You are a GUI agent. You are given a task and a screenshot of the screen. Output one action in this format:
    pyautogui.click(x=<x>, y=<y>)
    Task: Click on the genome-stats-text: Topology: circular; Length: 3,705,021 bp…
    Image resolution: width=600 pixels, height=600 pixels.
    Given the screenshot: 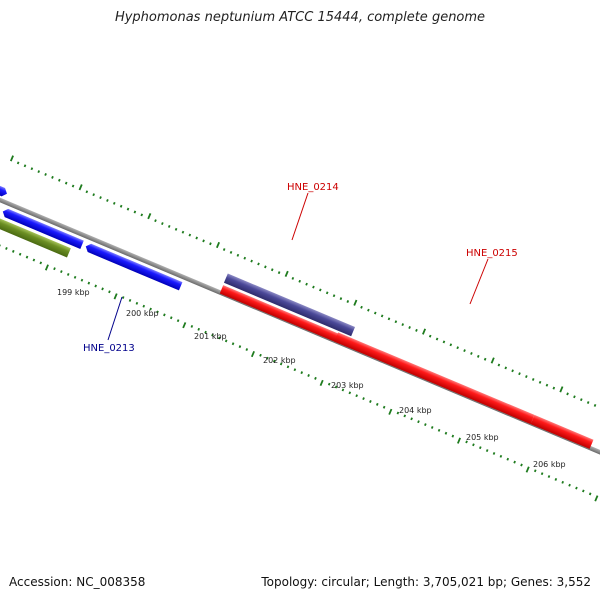 What is the action you would take?
    pyautogui.click(x=426, y=582)
    